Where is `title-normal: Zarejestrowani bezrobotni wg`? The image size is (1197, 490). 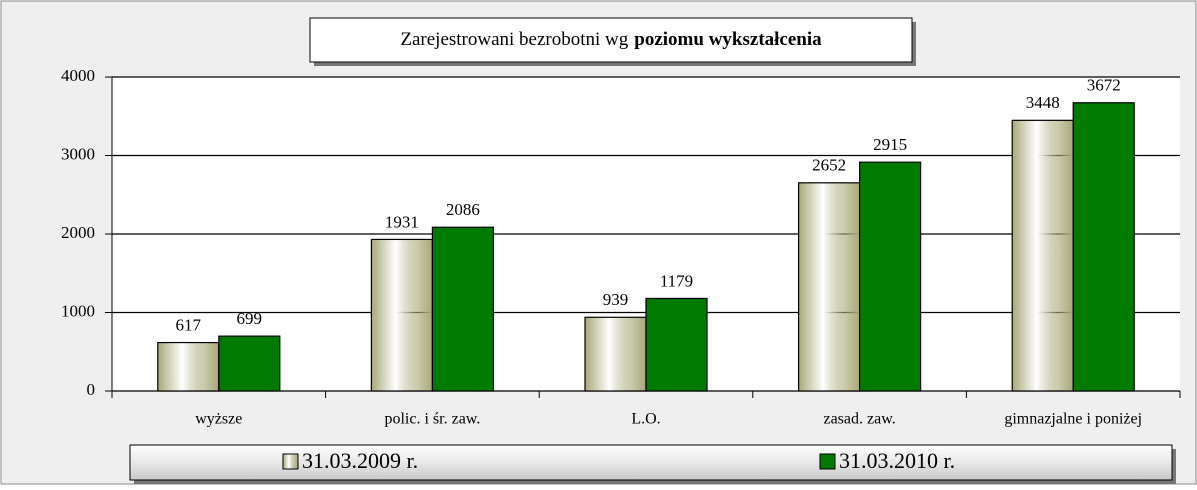
title-normal: Zarejestrowani bezrobotni wg is located at coordinates (514, 39).